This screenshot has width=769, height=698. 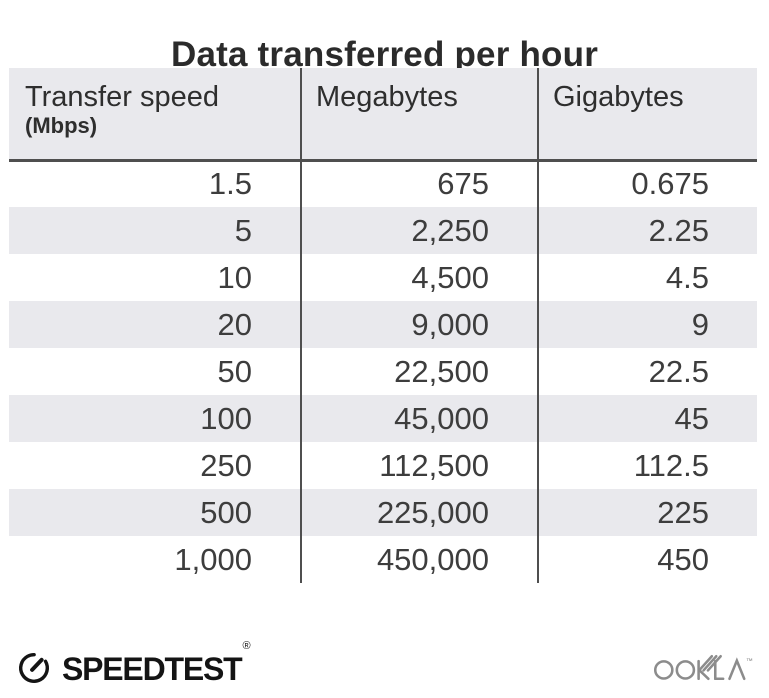 I want to click on speedtest-wordmark: SPEEDTEST®, so click(x=156, y=664).